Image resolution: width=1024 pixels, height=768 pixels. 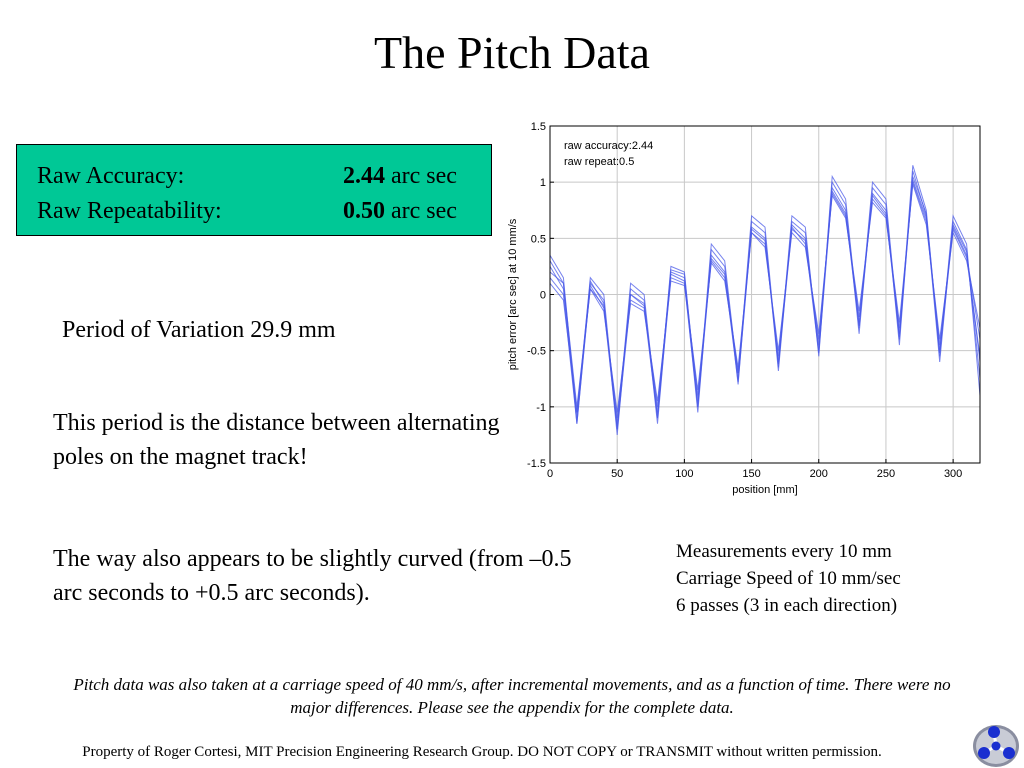 What do you see at coordinates (260, 176) in the screenshot?
I see `raw-accuracy-row: Raw Accuracy: 2.44 arc sec` at bounding box center [260, 176].